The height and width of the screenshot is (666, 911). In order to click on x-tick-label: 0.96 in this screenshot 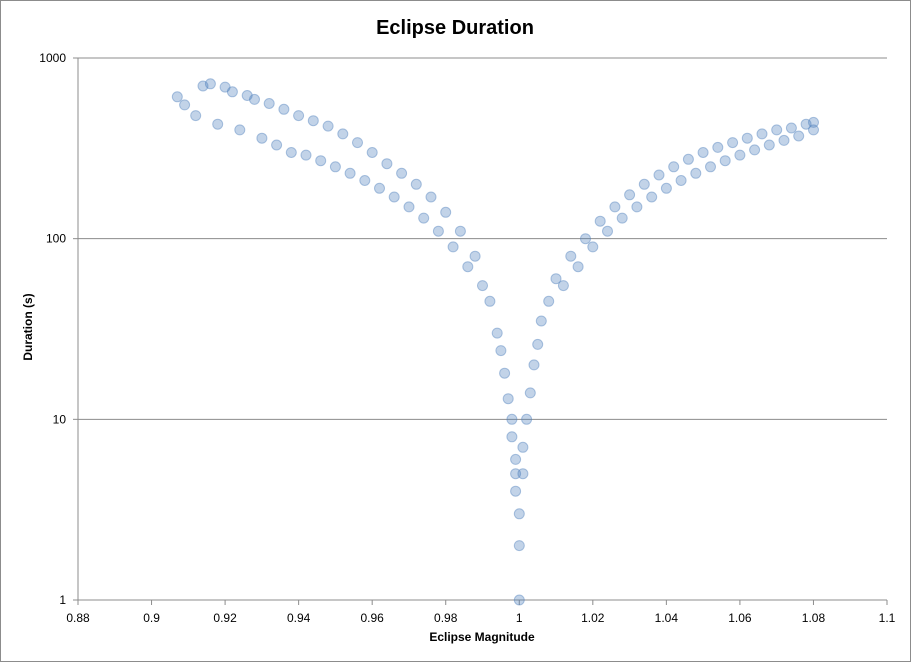, I will do `click(373, 618)`.